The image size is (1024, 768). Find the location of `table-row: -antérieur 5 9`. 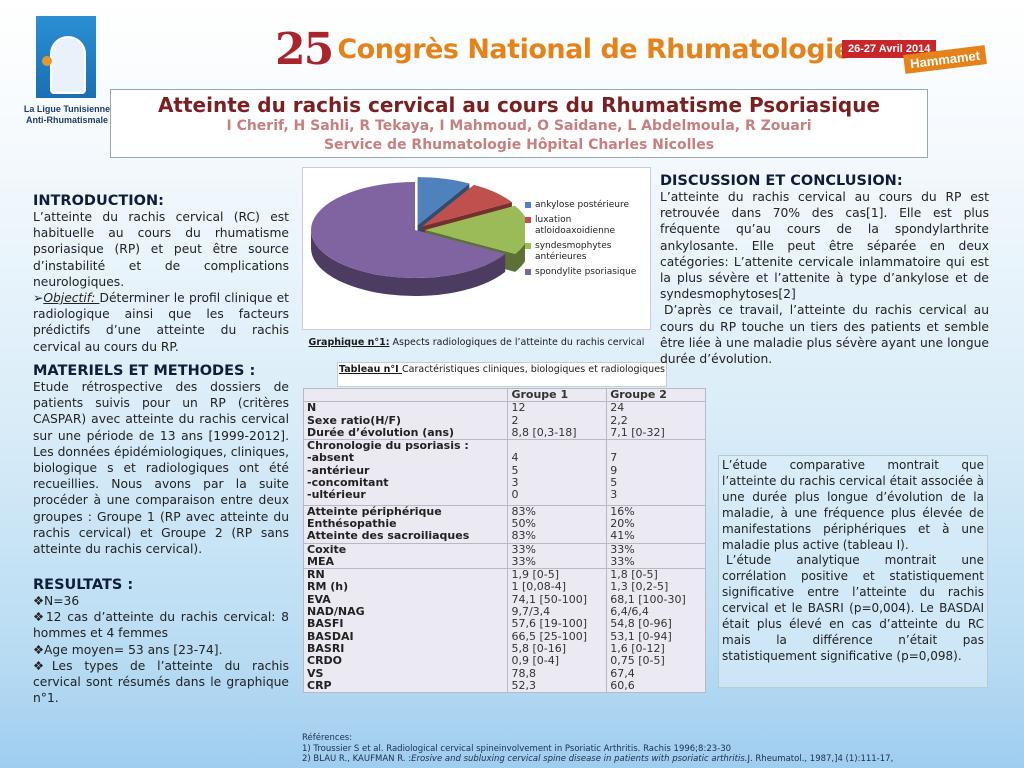

table-row: -antérieur 5 9 is located at coordinates (504, 471).